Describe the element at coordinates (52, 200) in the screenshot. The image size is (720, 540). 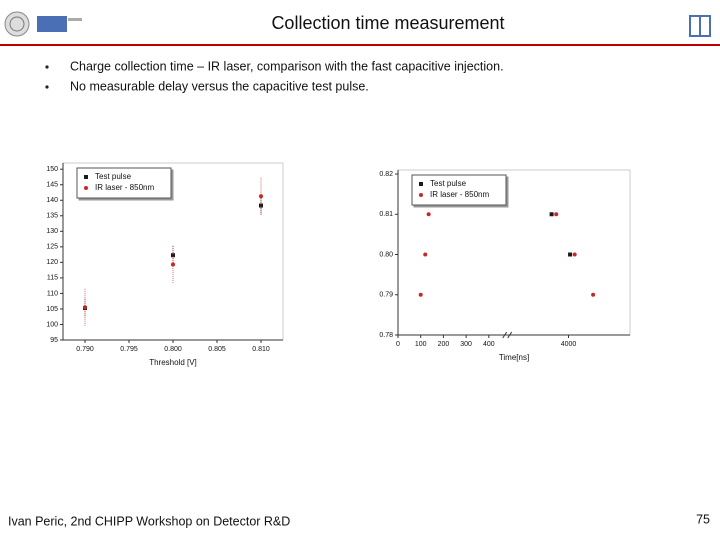
I see `y-tick-label: 140` at that location.